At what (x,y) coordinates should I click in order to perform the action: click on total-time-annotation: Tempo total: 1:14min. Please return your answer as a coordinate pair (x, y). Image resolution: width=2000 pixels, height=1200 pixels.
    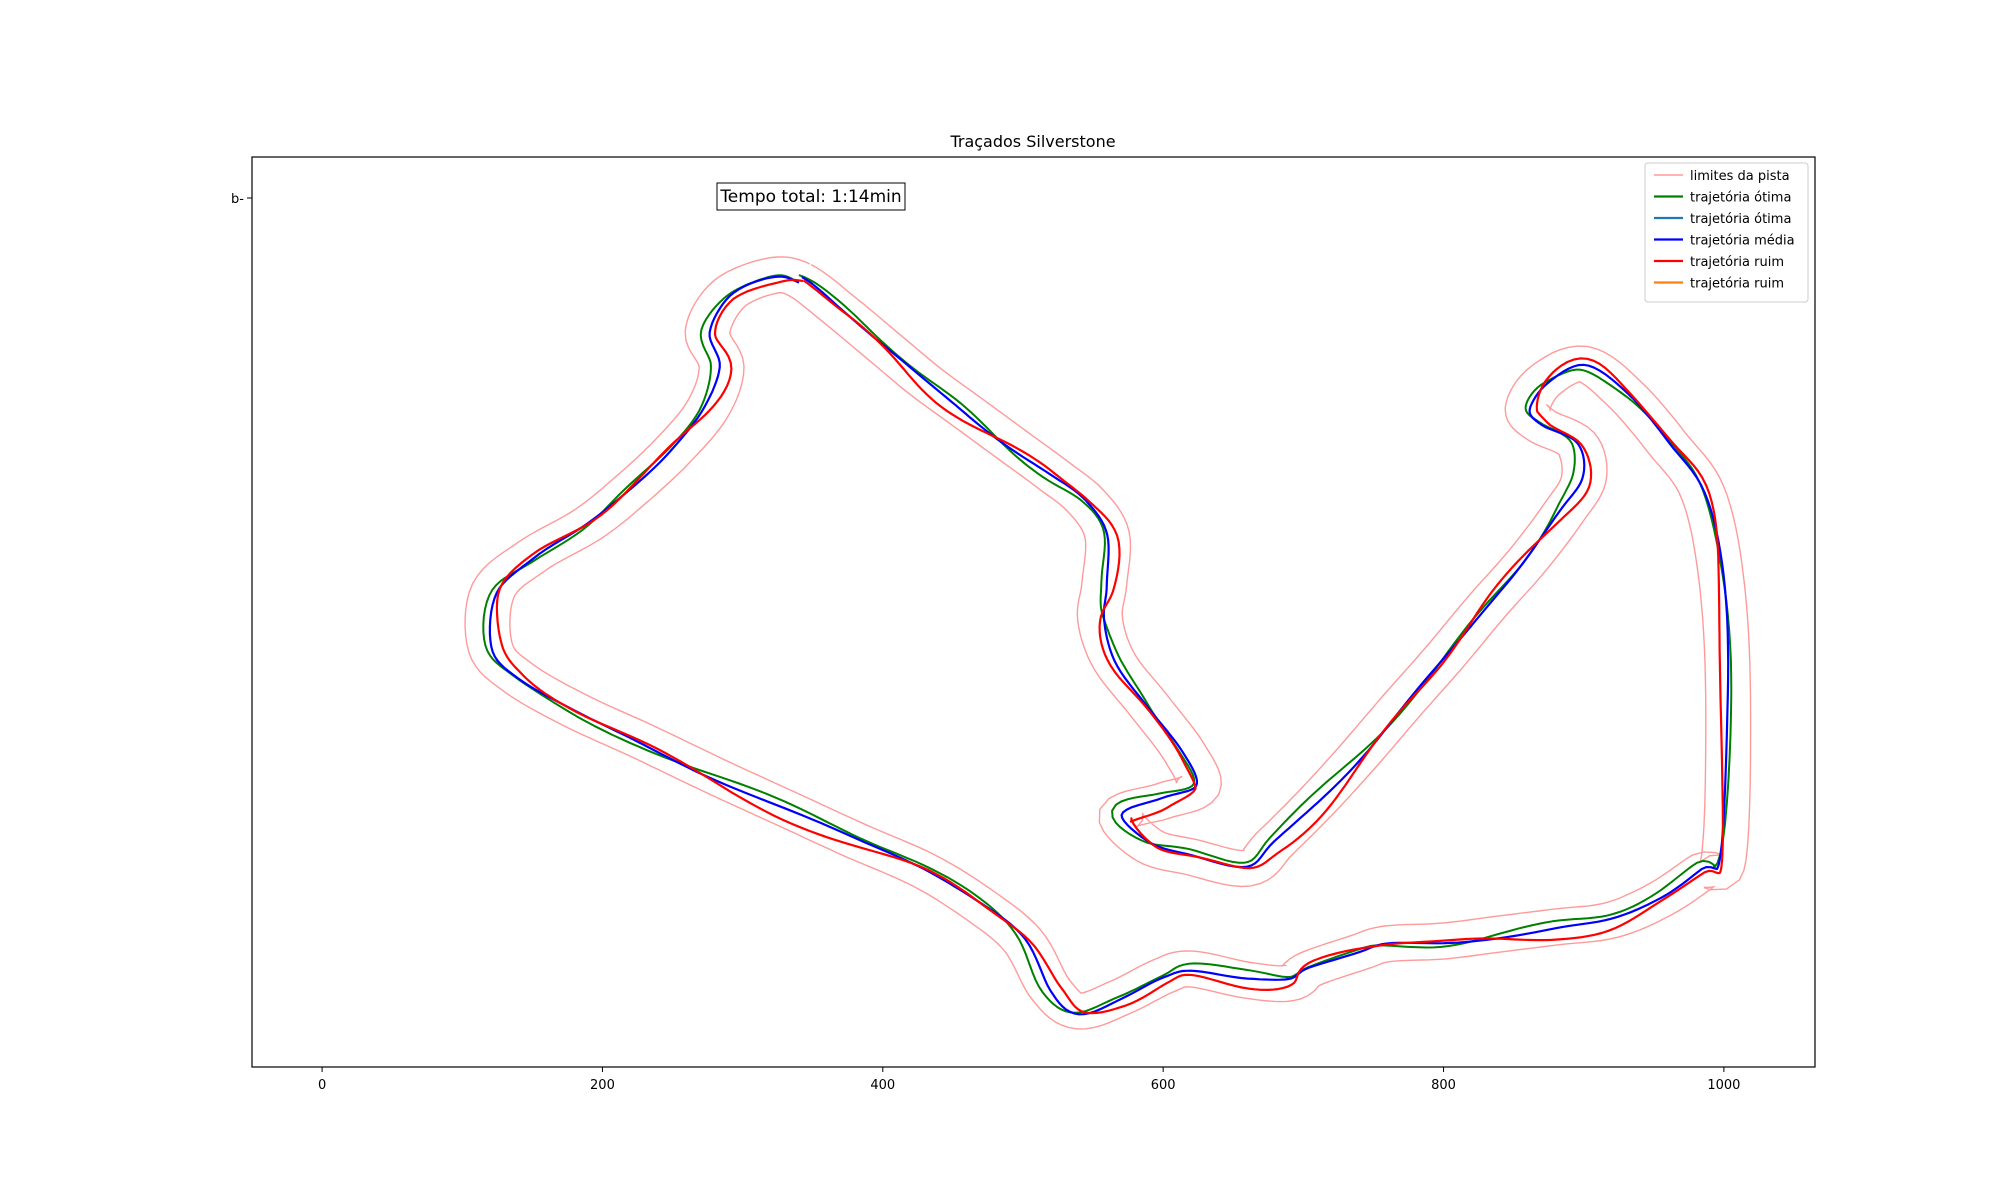
    Looking at the image, I should click on (810, 197).